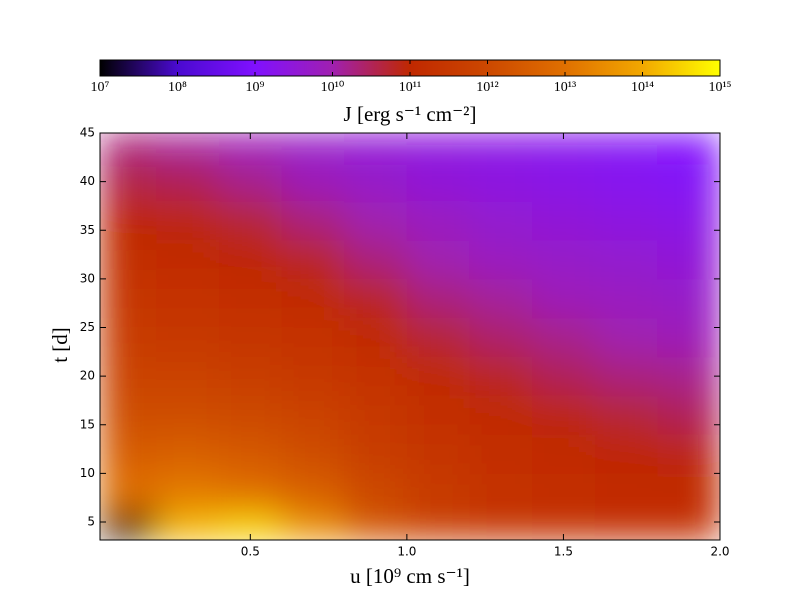  I want to click on colorbar-tick-label: 10¹⁰, so click(333, 87).